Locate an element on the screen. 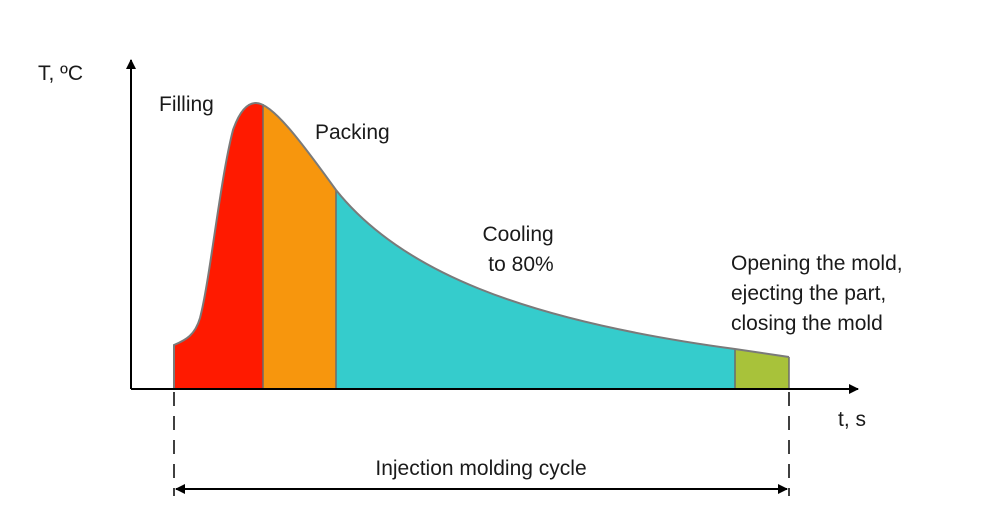 Image resolution: width=984 pixels, height=511 pixels. phase-label-cooling-line-1: Cooling is located at coordinates (517, 234).